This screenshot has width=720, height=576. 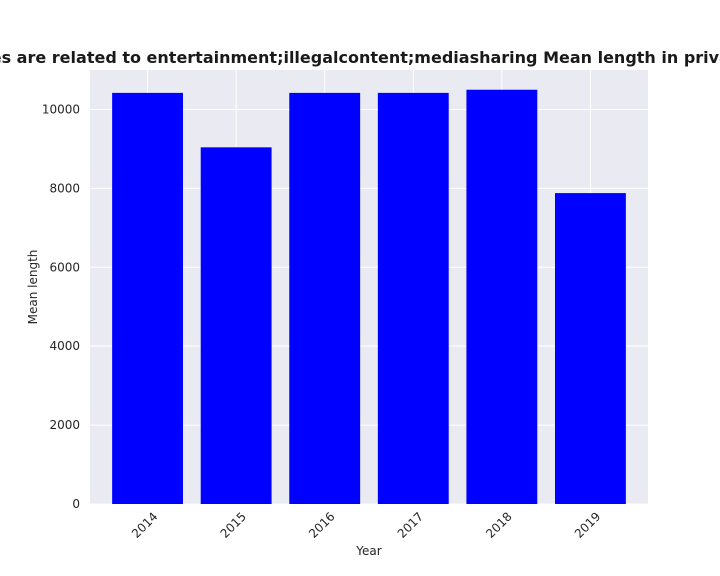 What do you see at coordinates (64, 425) in the screenshot?
I see `y-tick-label: 2000` at bounding box center [64, 425].